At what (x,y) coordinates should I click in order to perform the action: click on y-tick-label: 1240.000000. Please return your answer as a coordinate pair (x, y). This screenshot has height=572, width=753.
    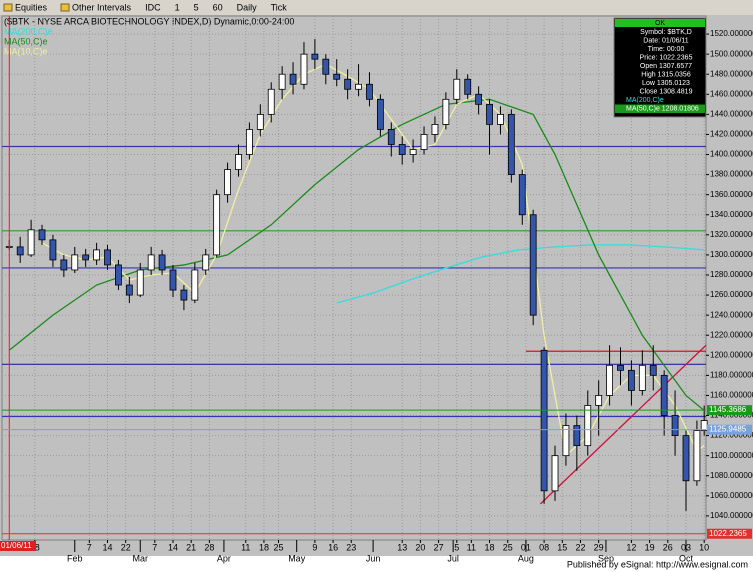
    Looking at the image, I should click on (731, 314).